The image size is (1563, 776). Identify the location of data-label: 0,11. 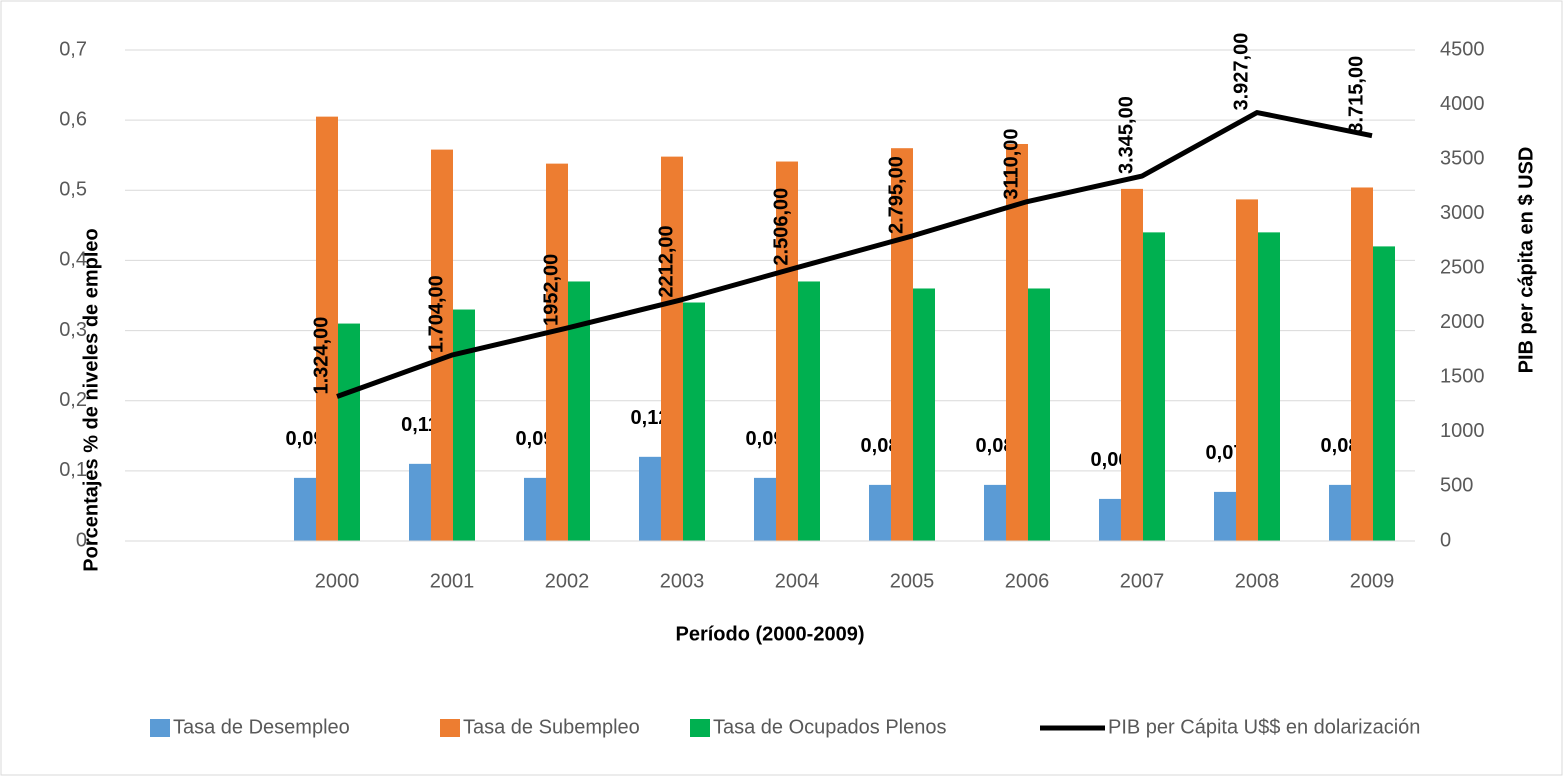
(420, 425).